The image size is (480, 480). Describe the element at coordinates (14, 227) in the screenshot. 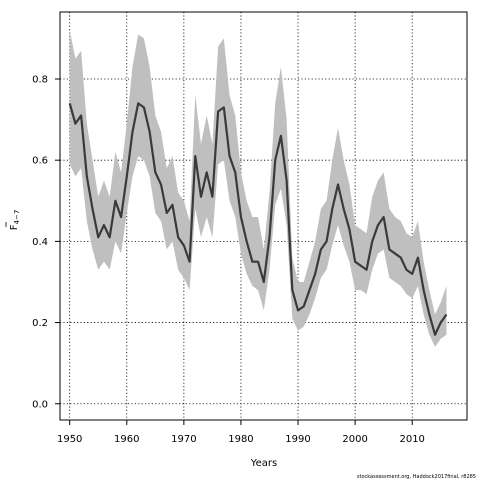

I see `y-axis-title-main: F` at that location.